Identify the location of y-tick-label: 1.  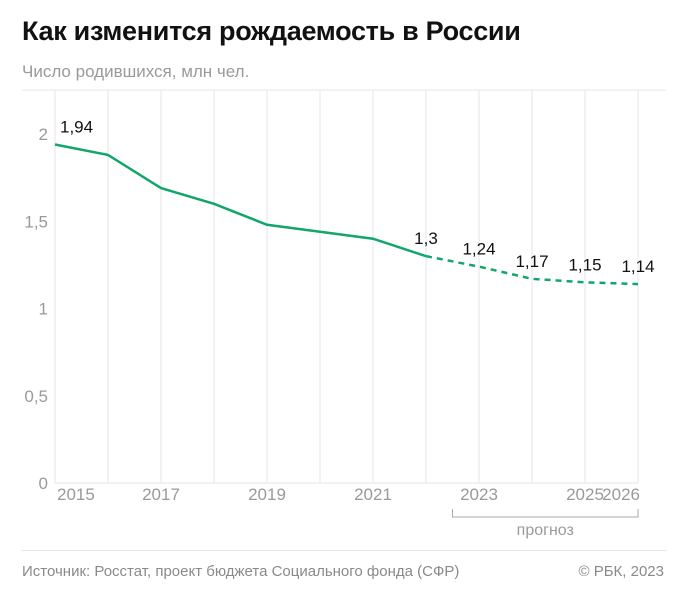
(43, 309).